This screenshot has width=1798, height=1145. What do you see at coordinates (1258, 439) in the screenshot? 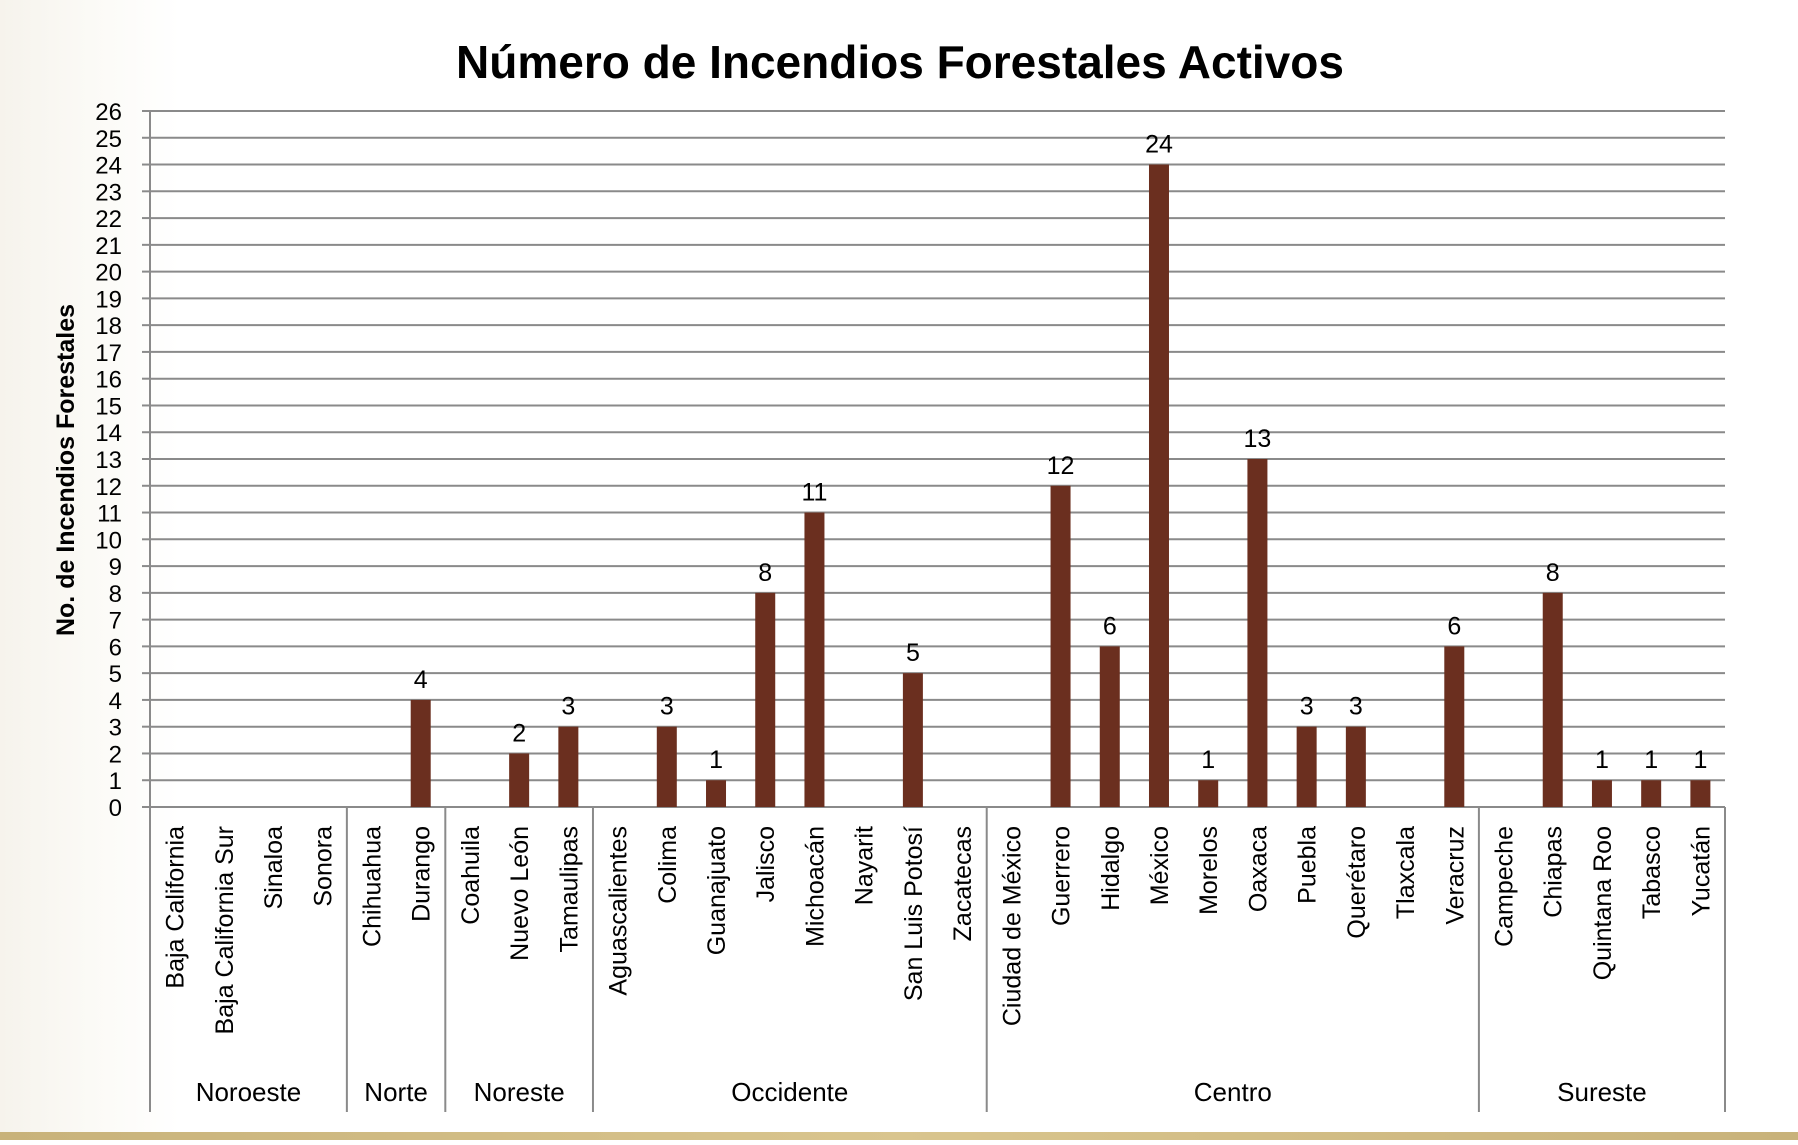
I see `data-label: 13` at bounding box center [1258, 439].